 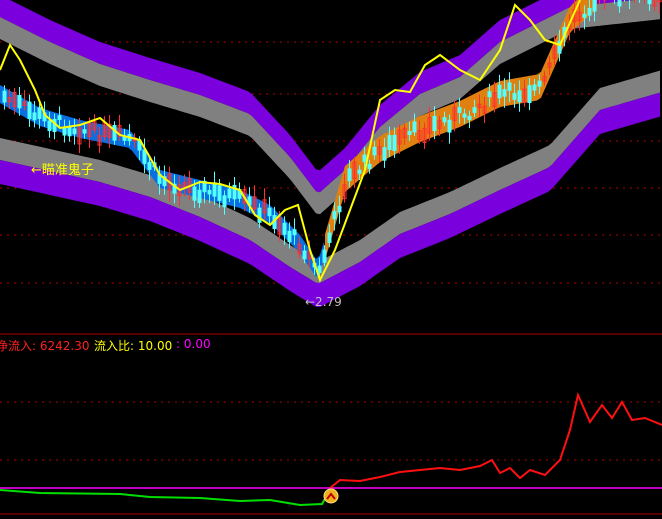 I want to click on annotation-low-price: ←2.79, so click(x=323, y=302).